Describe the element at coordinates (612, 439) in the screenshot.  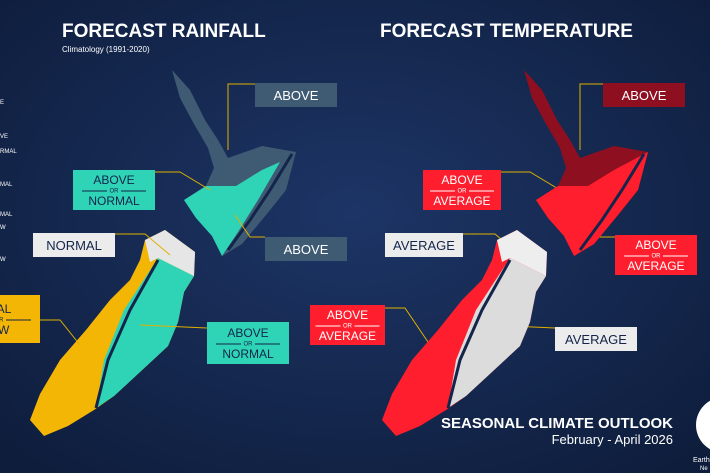
I see `footer-period: February - April 2026` at that location.